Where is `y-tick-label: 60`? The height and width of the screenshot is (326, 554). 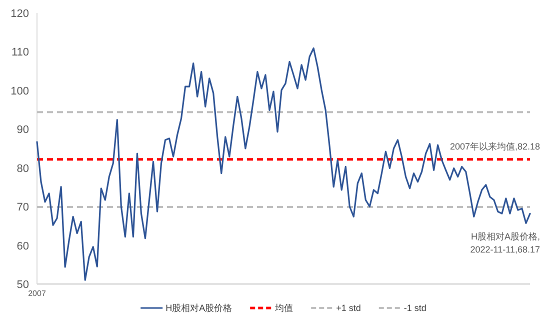
y-tick-label: 60 is located at coordinates (22, 246).